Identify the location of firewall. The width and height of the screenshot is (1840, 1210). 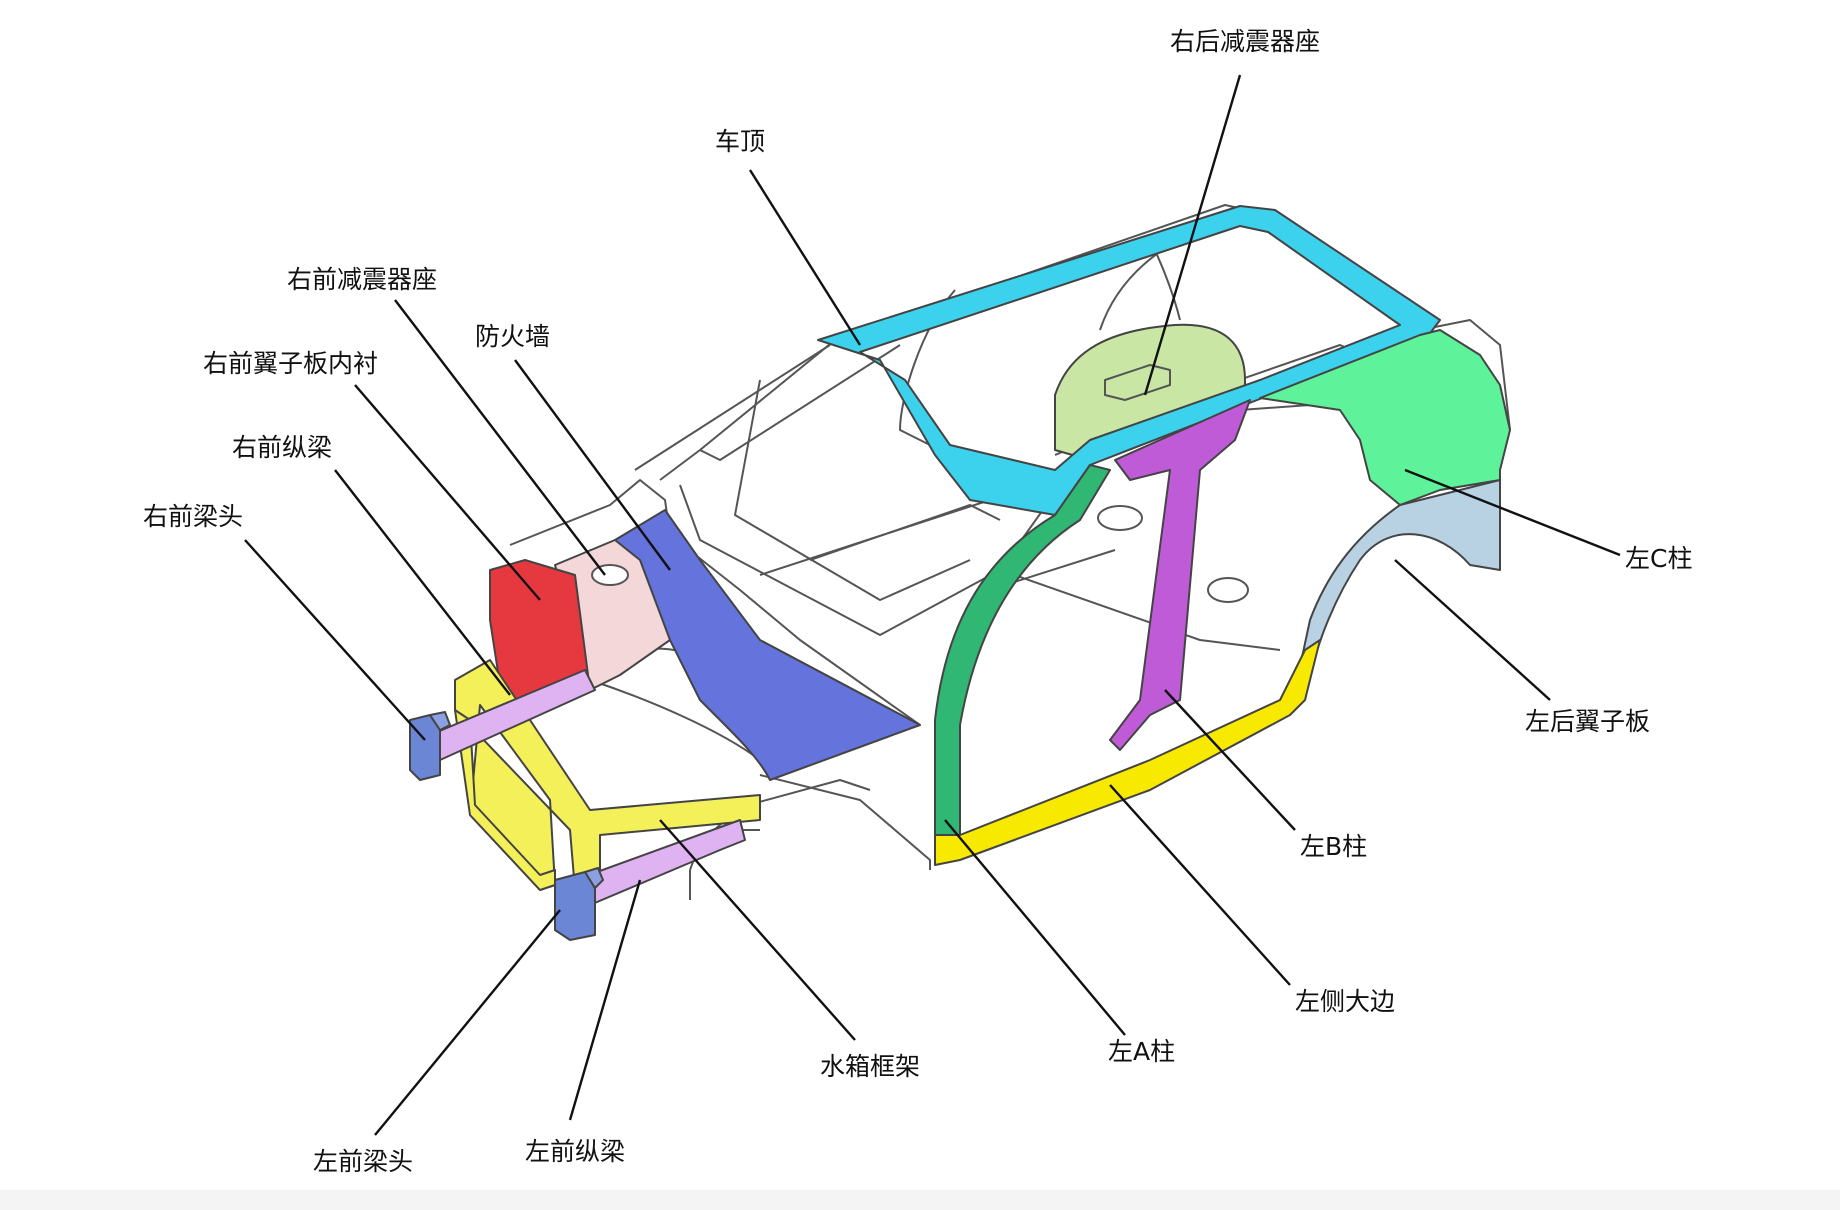
(767, 645).